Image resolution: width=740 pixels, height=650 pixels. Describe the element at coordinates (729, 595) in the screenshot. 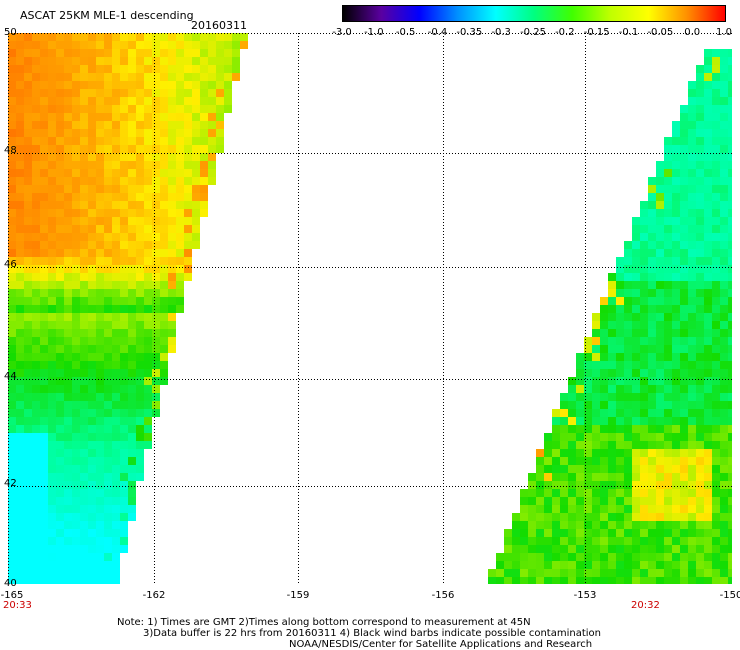

I see `lon-label-150w: -150` at that location.